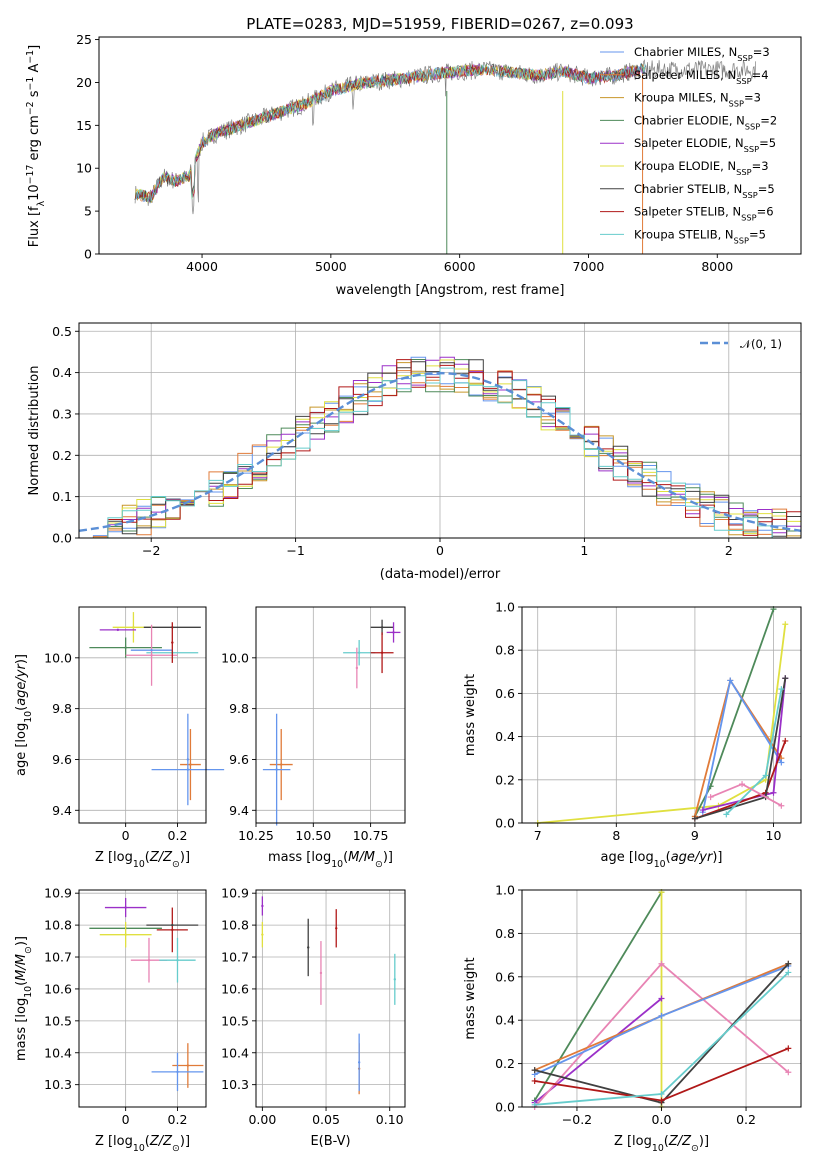  Describe the element at coordinates (58, 893) in the screenshot. I see `y-tick-label: 10.9` at that location.